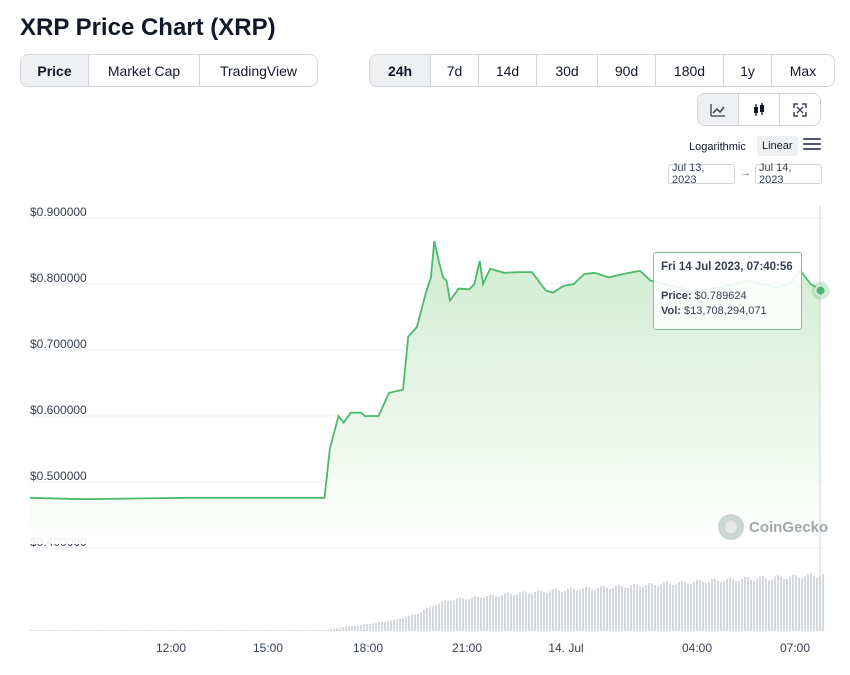  Describe the element at coordinates (144, 70) in the screenshot. I see `tab-market-cap: Market Cap` at that location.